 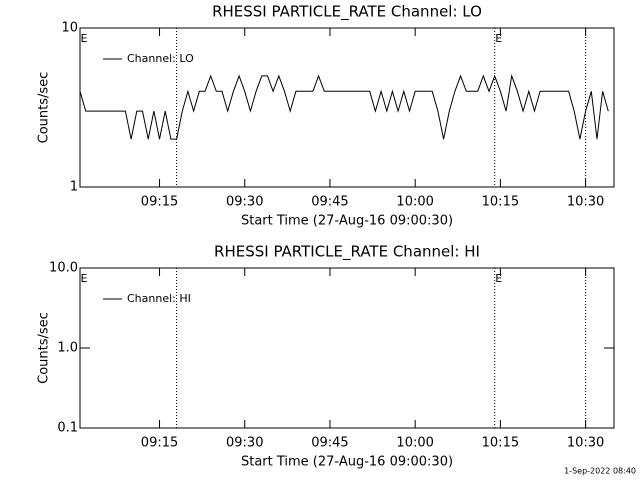 What do you see at coordinates (347, 12) in the screenshot?
I see `chart-title: RHESSI PARTICLE_RATE Channel: LO` at bounding box center [347, 12].